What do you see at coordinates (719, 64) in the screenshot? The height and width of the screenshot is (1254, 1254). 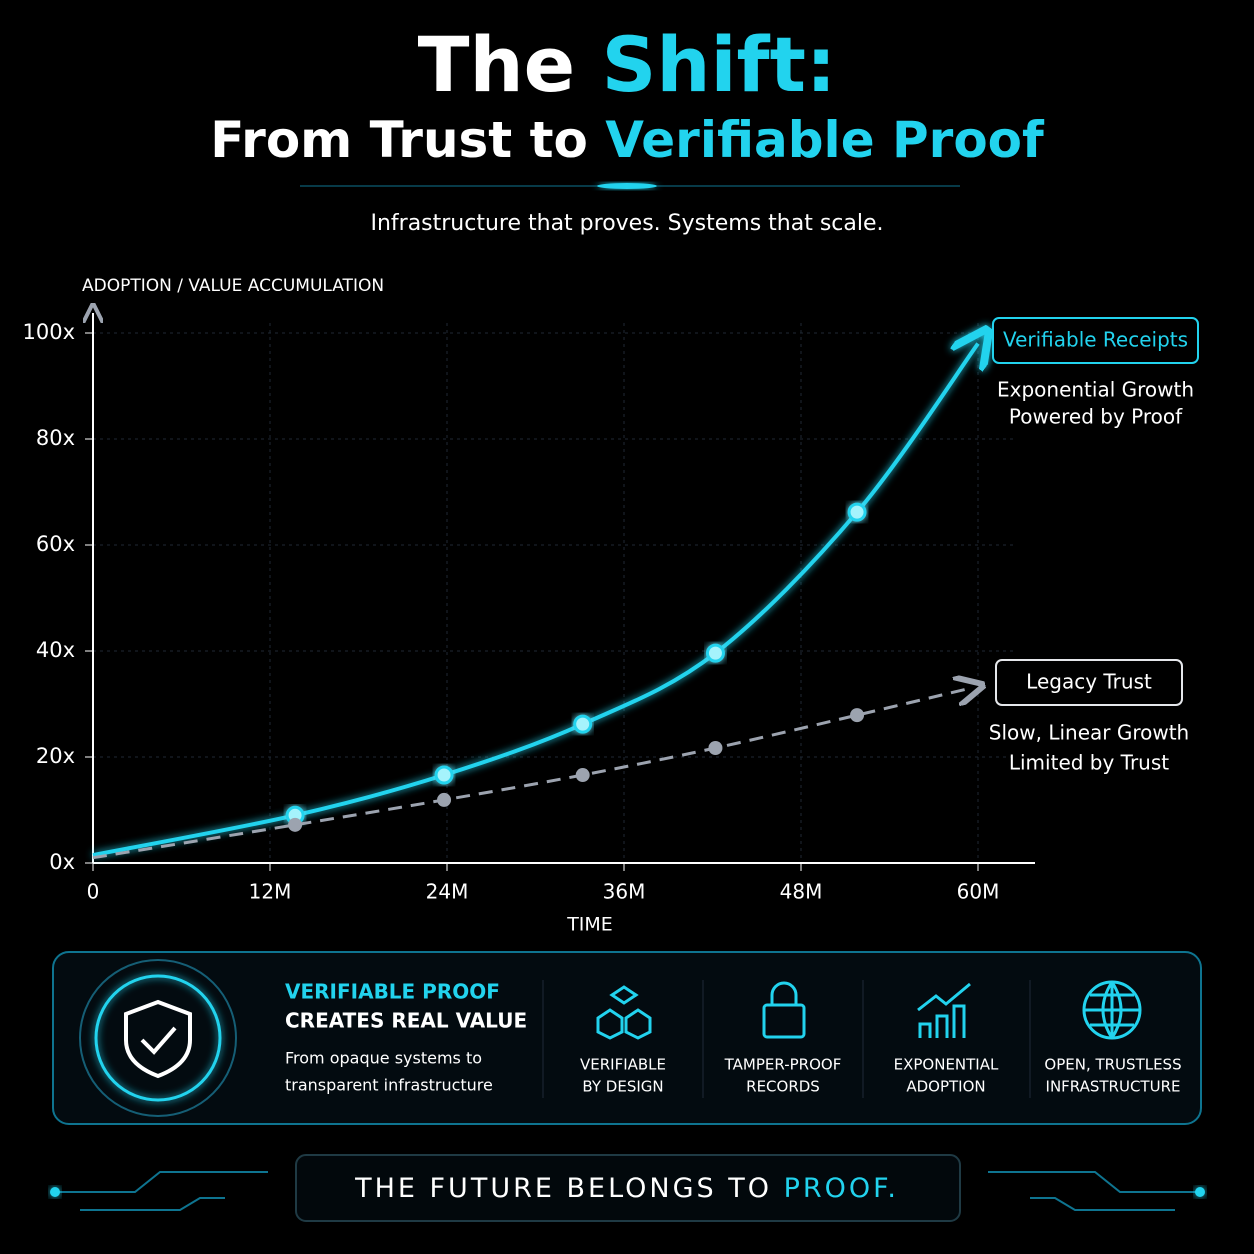 I see `title-b: Shift:` at bounding box center [719, 64].